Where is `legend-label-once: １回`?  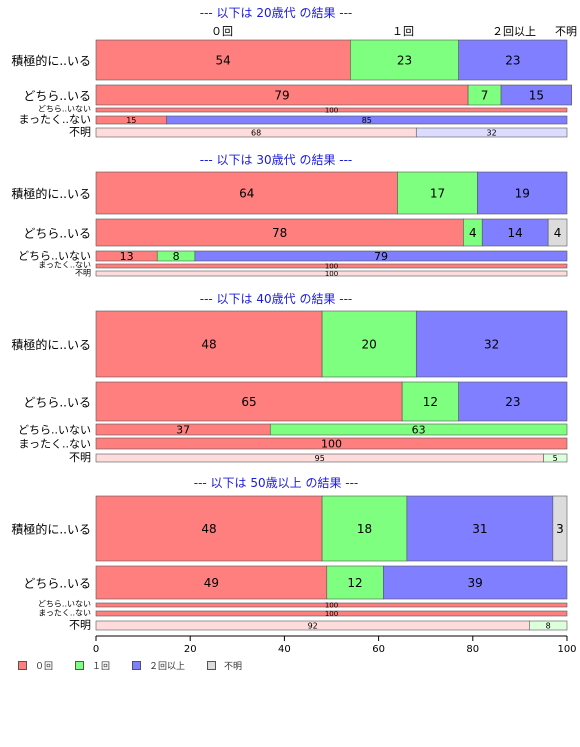 legend-label-once: １回 is located at coordinates (101, 667).